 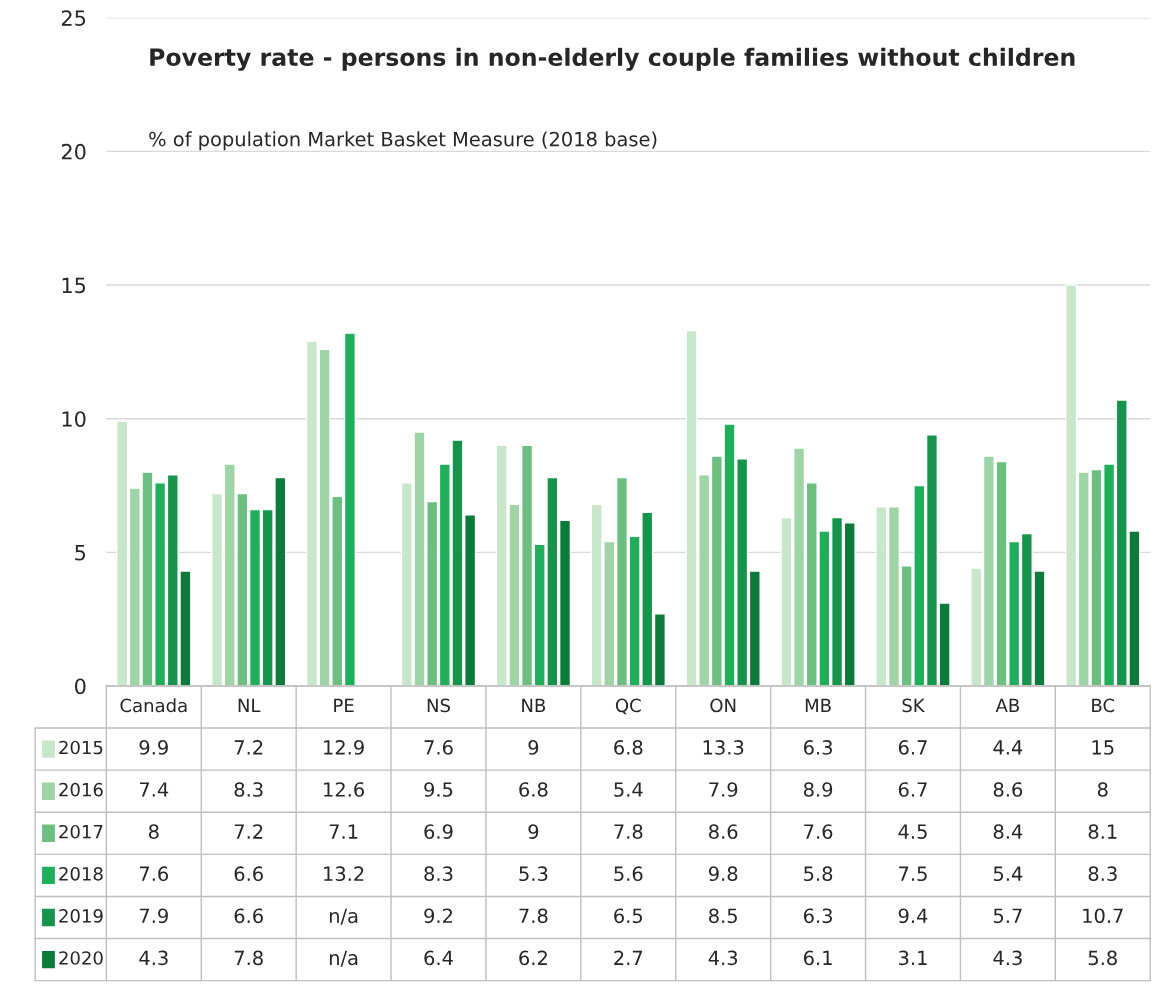 What do you see at coordinates (249, 705) in the screenshot?
I see `x-tick-label: NL` at bounding box center [249, 705].